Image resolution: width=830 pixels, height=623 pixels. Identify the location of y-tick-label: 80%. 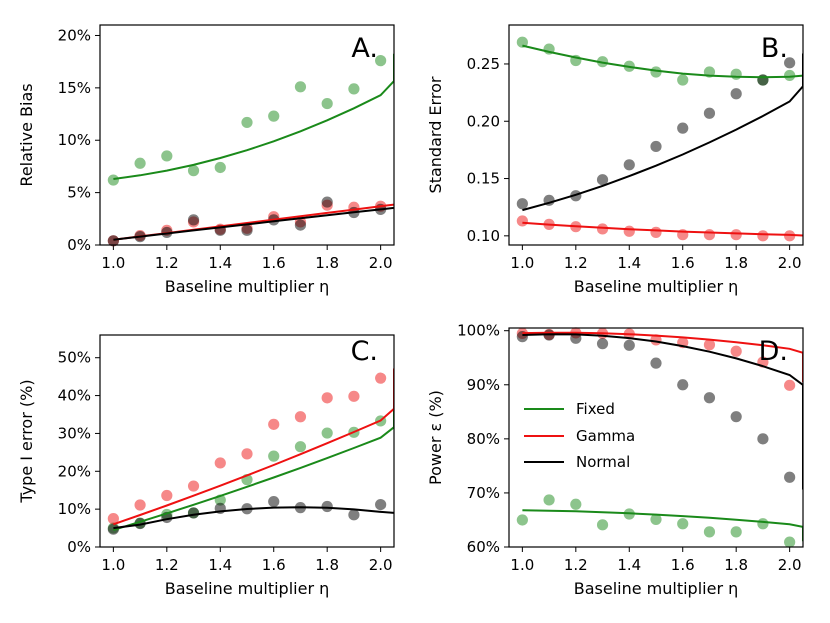
(483, 439).